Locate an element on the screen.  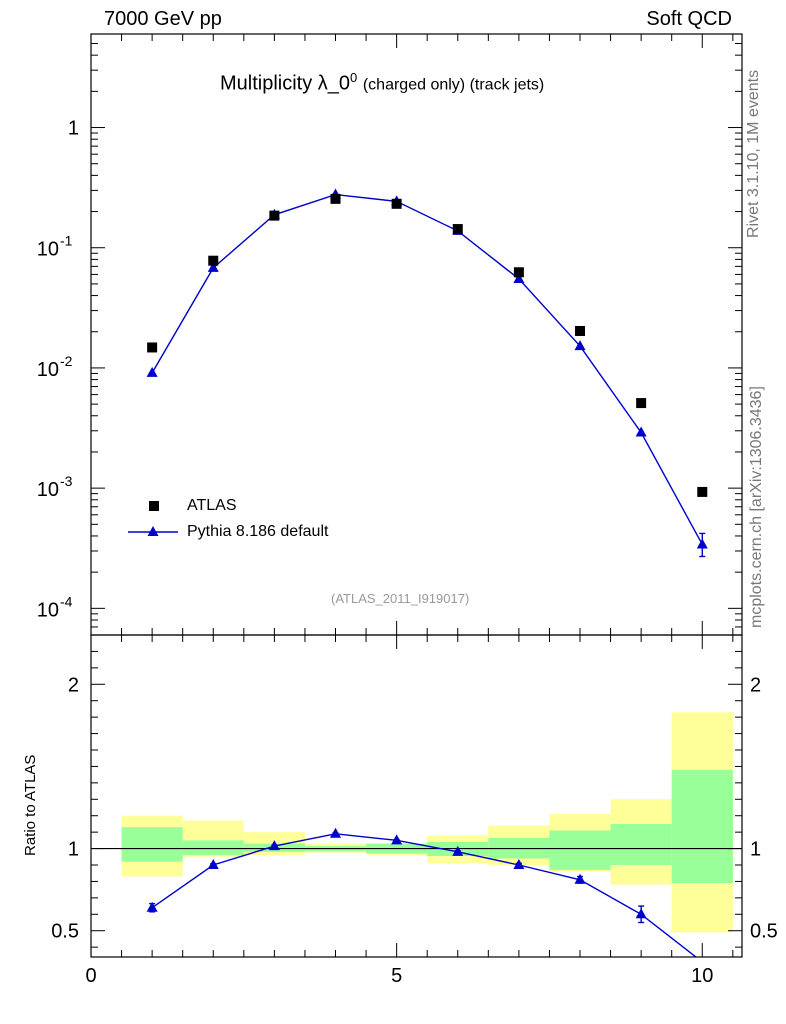
ratio-y-tick-label-right: 0.5 is located at coordinates (764, 932).